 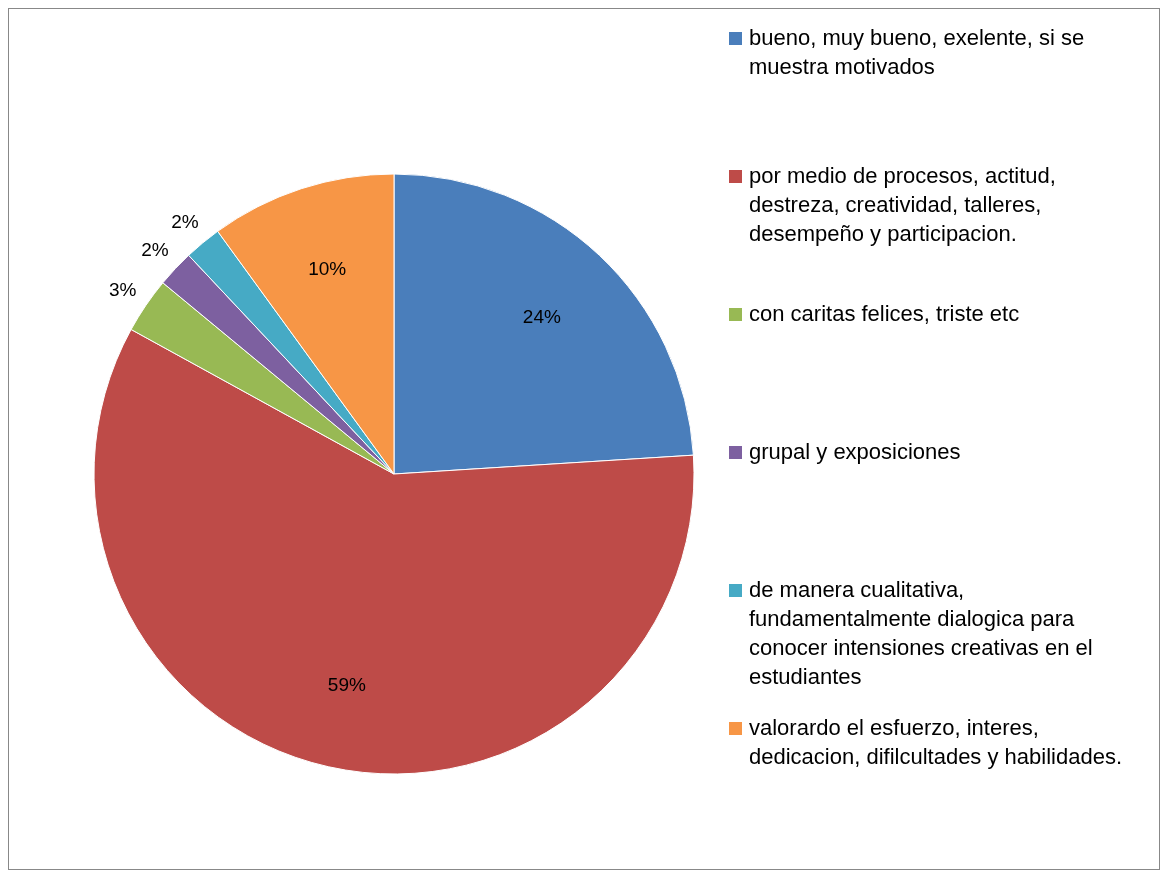 What do you see at coordinates (855, 452) in the screenshot?
I see `legend-label: grupal y exposiciones` at bounding box center [855, 452].